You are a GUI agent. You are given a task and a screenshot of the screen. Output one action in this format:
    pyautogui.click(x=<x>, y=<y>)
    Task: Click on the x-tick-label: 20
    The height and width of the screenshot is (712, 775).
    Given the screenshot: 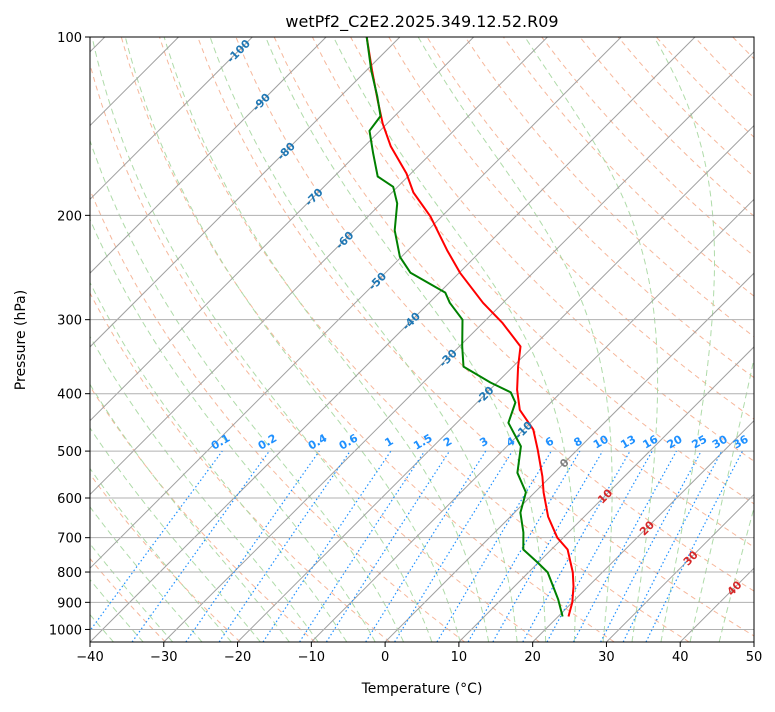 What is the action you would take?
    pyautogui.click(x=532, y=657)
    